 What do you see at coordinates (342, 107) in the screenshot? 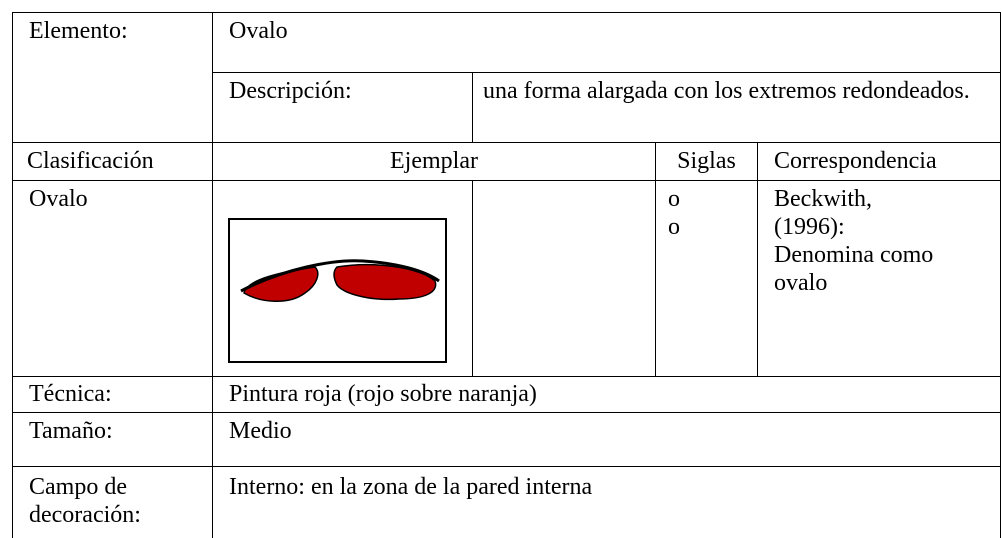
I see `cell: Descripción:` at bounding box center [342, 107].